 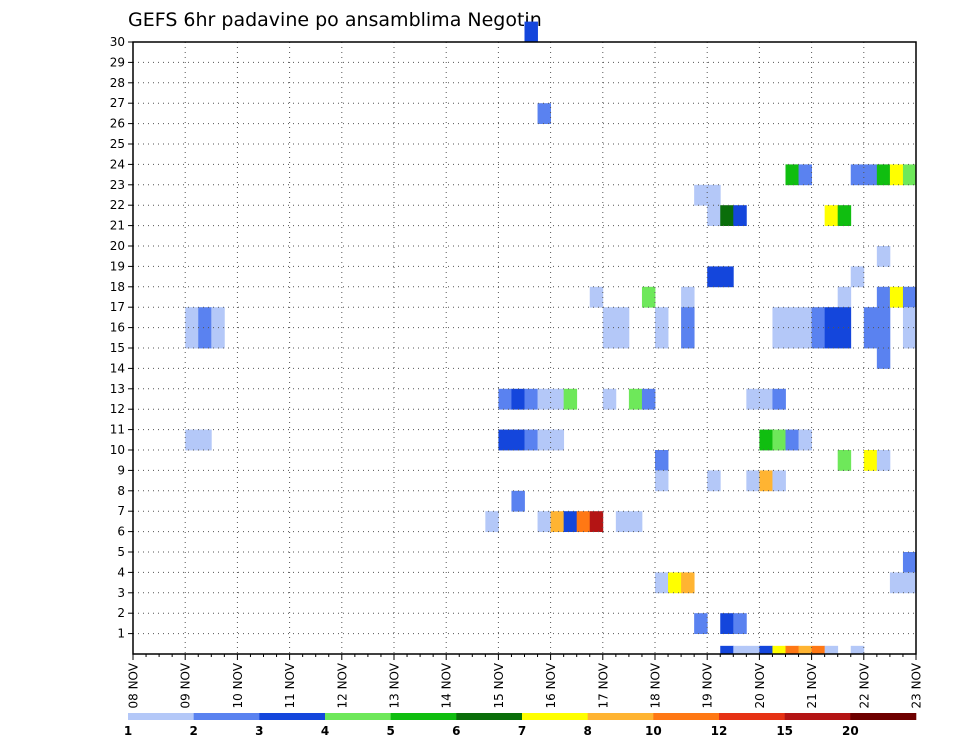 I want to click on legend-label: 8, so click(x=587, y=731).